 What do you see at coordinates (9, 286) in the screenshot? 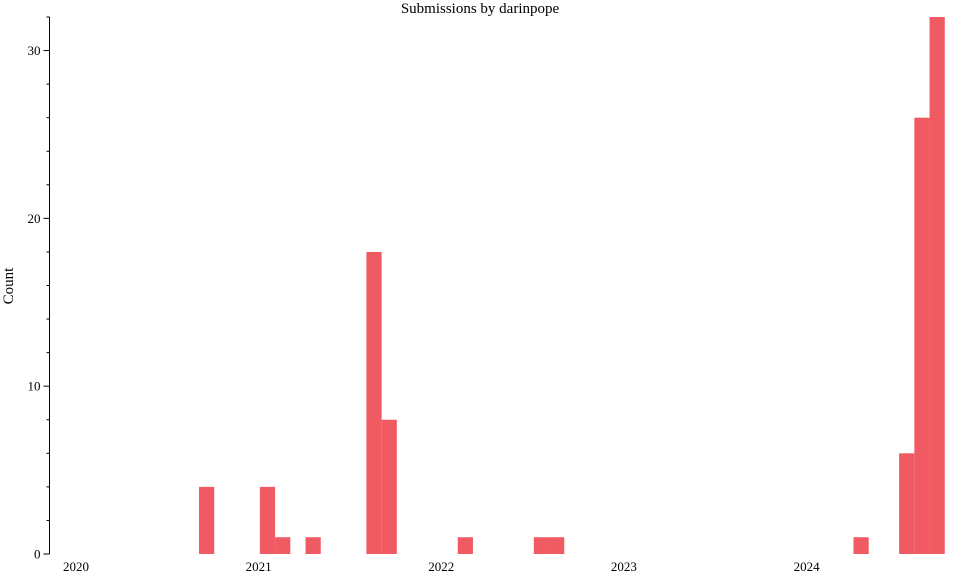
I see `y-axis-label: Count` at bounding box center [9, 286].